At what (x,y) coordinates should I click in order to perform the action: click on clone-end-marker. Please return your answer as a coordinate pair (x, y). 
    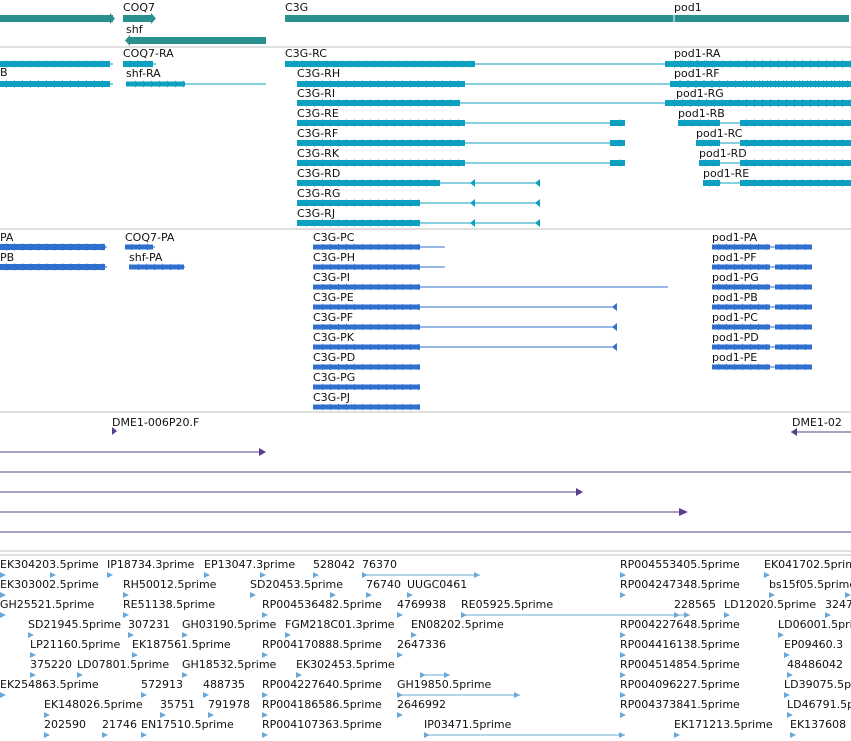
    Looking at the image, I should click on (114, 431).